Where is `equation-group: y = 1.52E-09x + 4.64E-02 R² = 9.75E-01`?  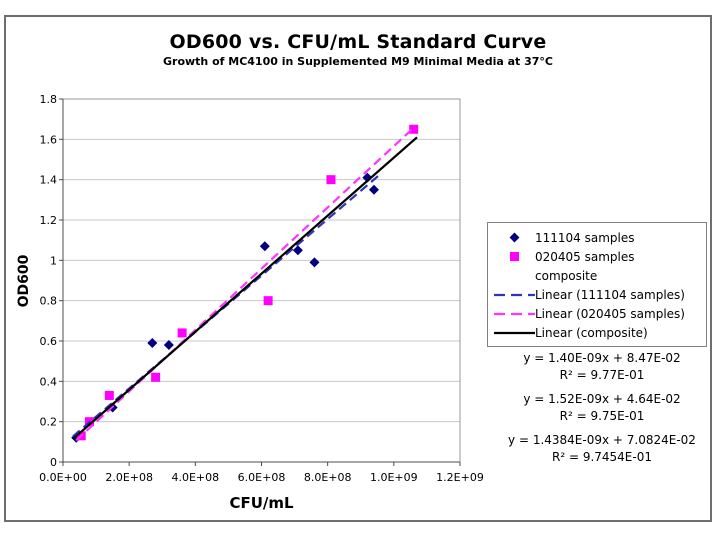 equation-group: y = 1.52E-09x + 4.64E-02 R² = 9.75E-01 is located at coordinates (602, 408).